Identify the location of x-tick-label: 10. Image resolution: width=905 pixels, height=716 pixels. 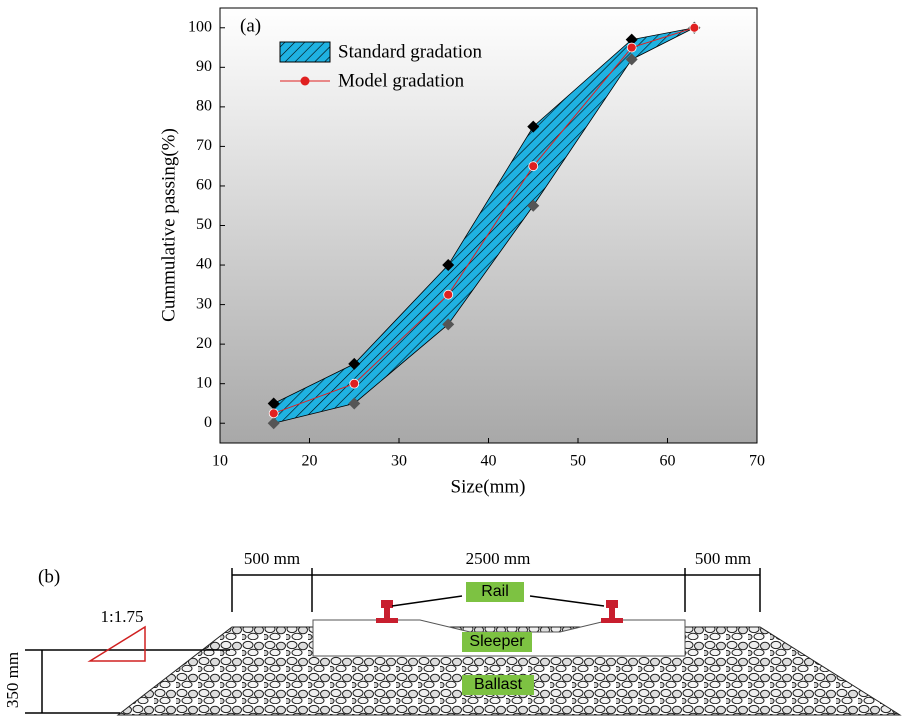
(220, 461).